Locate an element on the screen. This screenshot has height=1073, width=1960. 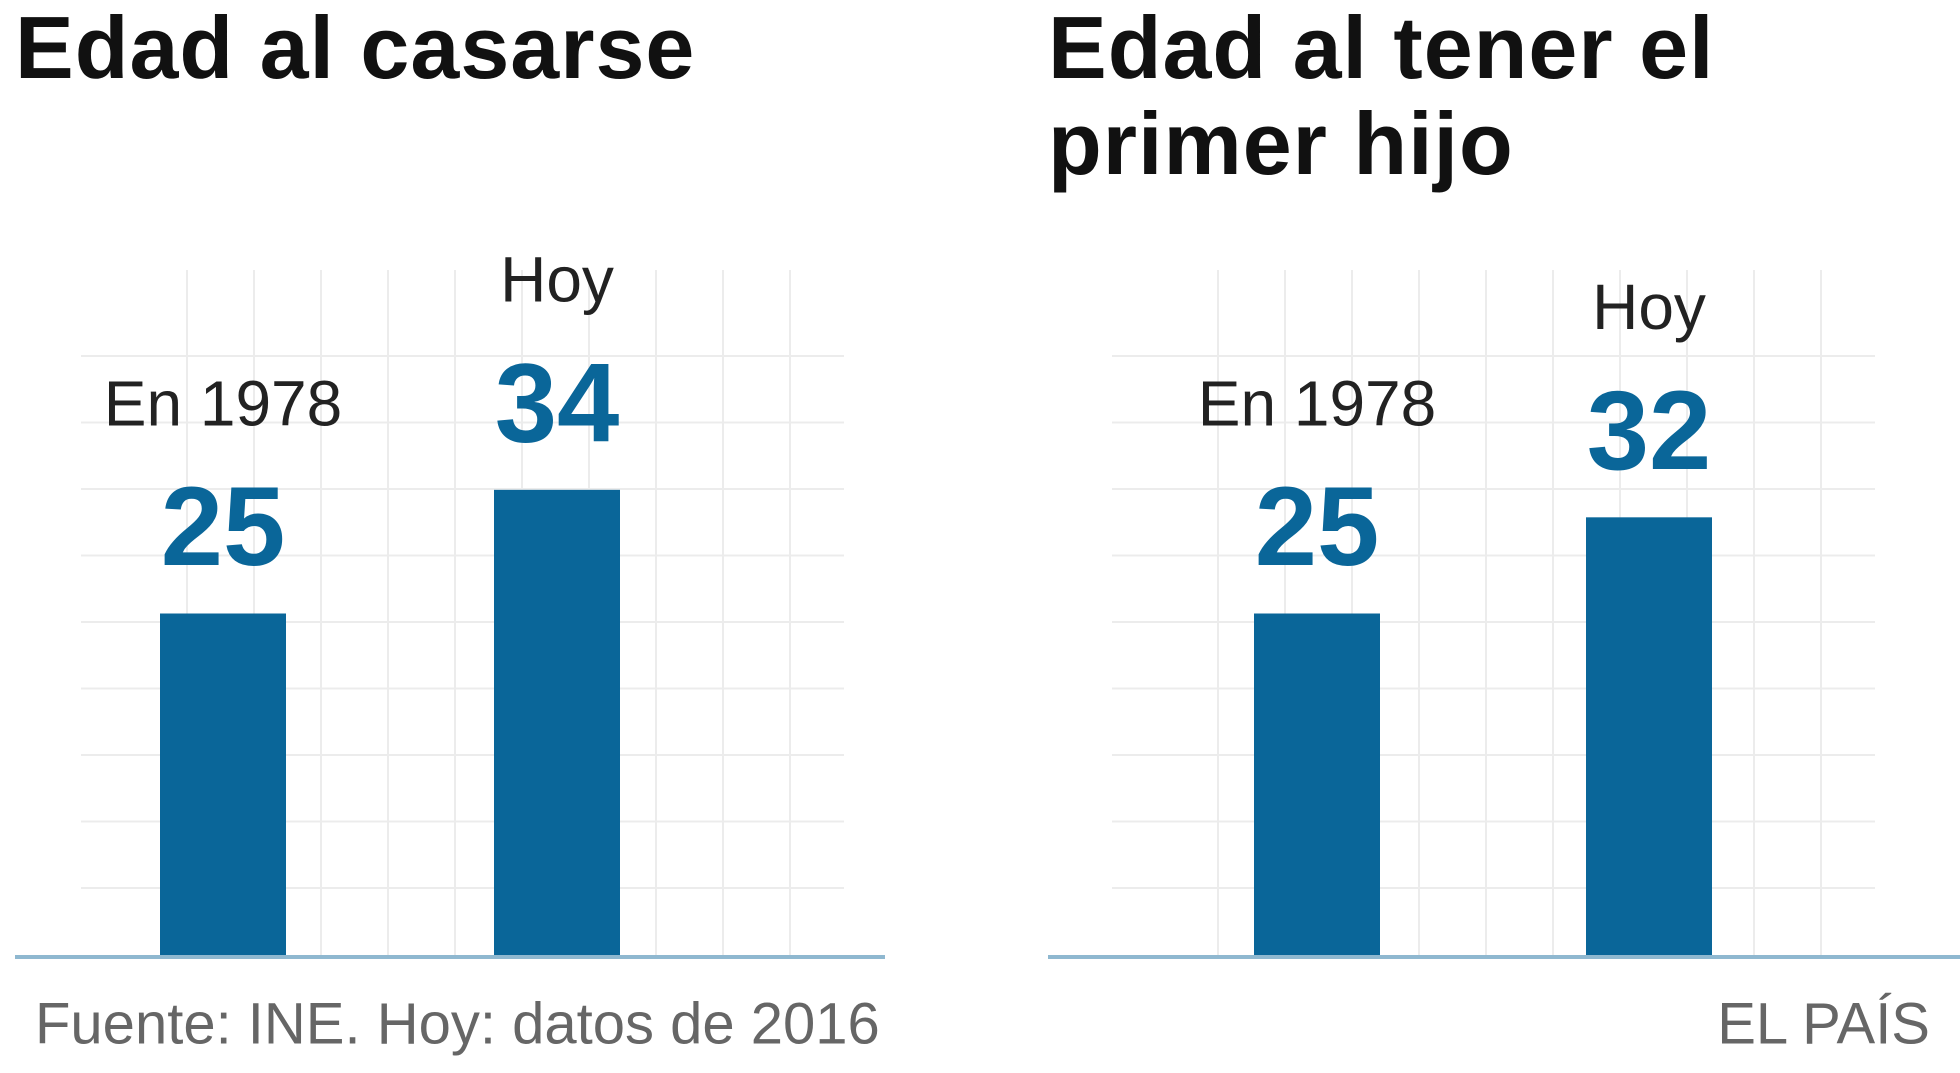
value-label: 32 is located at coordinates (1649, 430).